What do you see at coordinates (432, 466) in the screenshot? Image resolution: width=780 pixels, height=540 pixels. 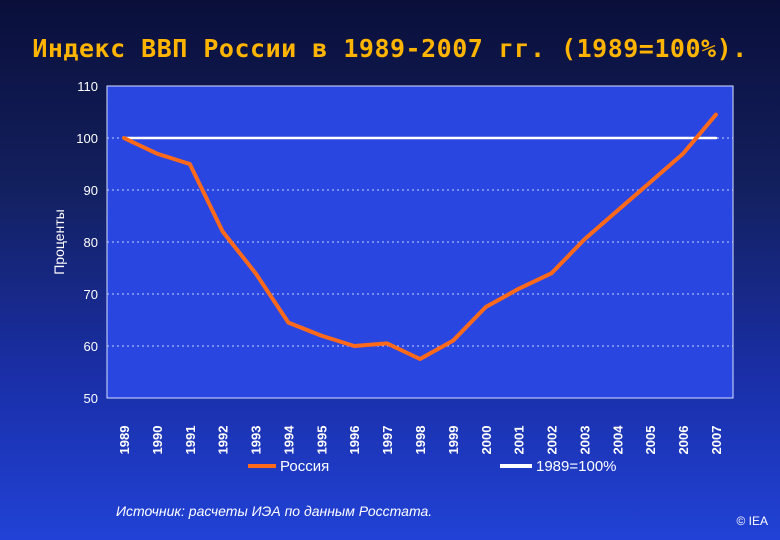 I see `legend: Россия 1989=100%` at bounding box center [432, 466].